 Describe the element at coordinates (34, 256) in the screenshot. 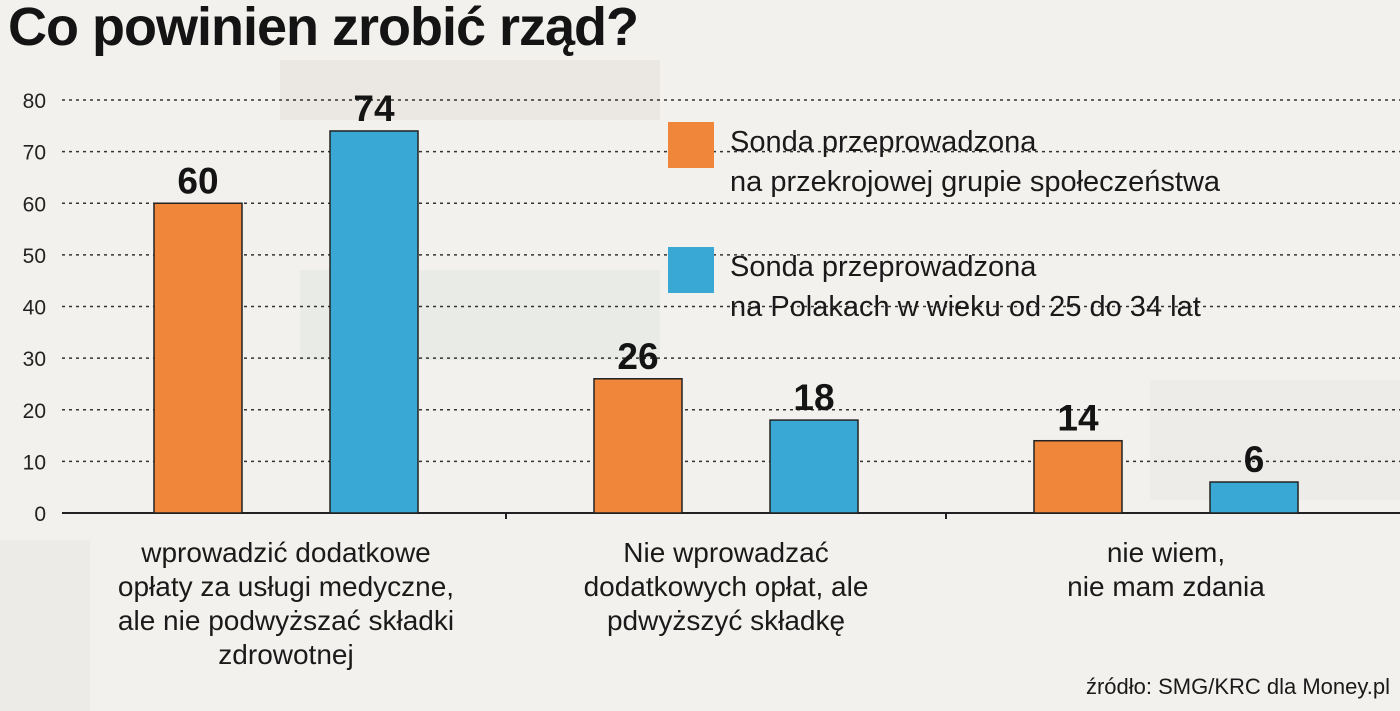

I see `y-tick-label: 50` at that location.